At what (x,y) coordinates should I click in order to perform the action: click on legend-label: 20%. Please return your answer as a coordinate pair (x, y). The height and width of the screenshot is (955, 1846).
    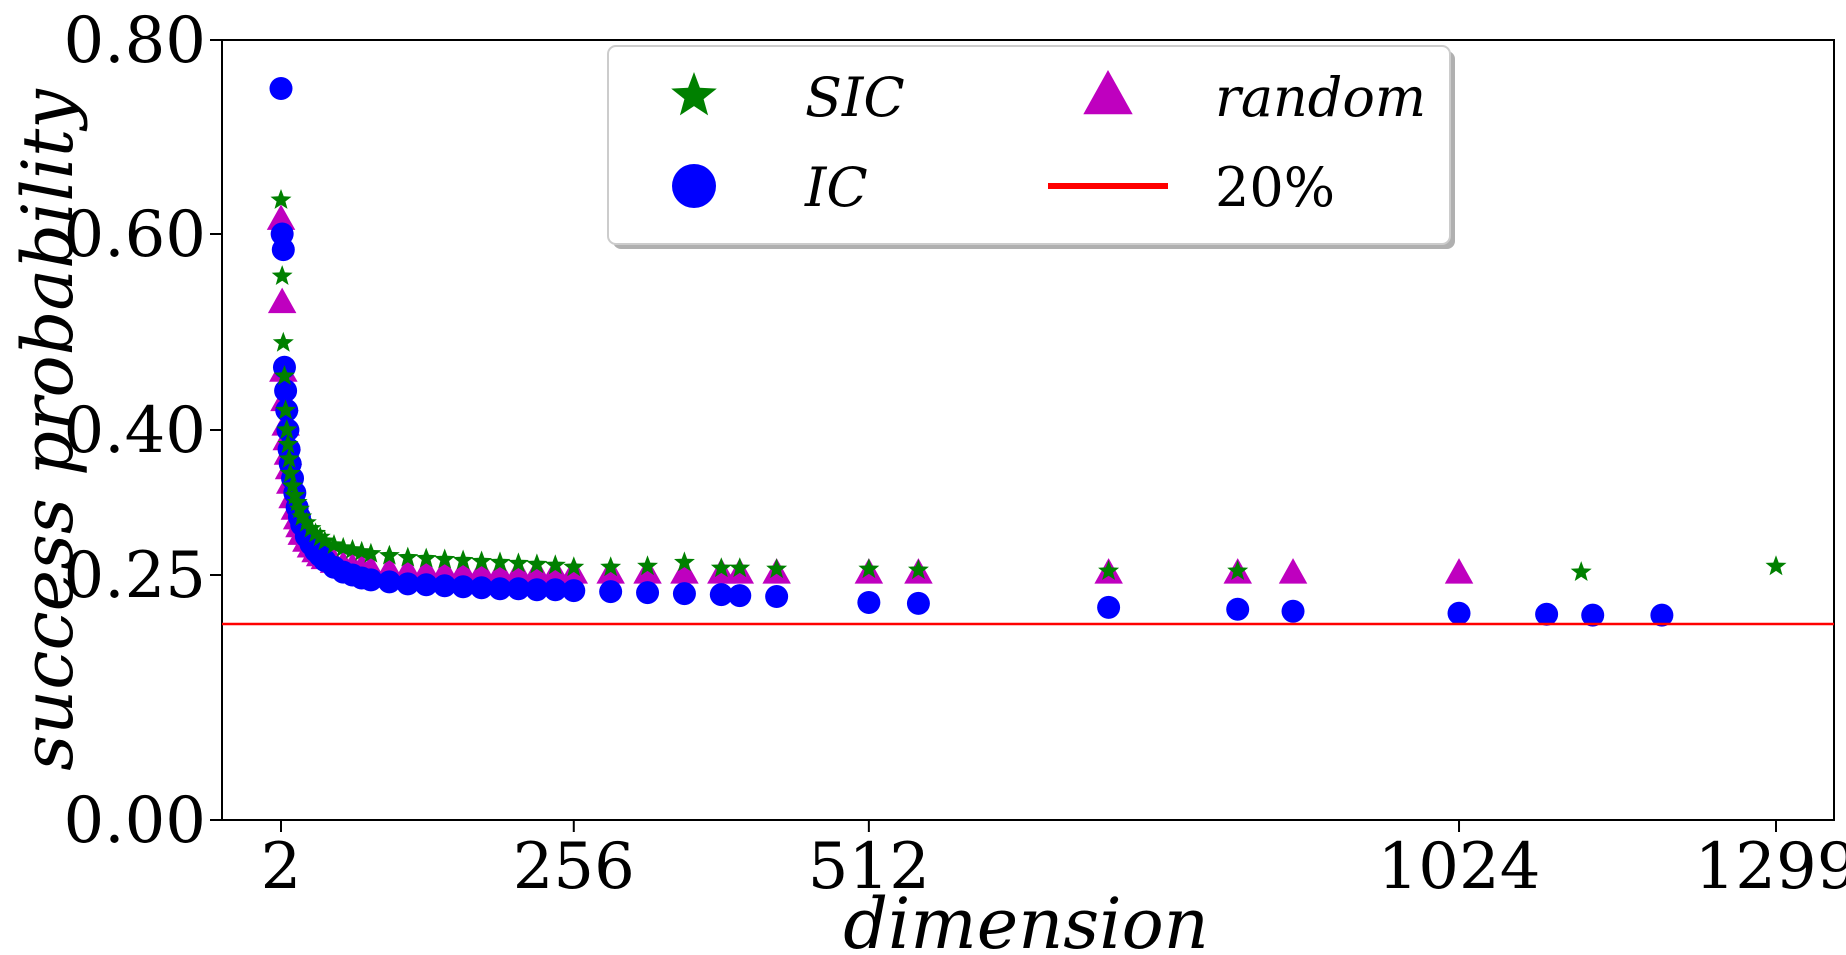
    Looking at the image, I should click on (1275, 187).